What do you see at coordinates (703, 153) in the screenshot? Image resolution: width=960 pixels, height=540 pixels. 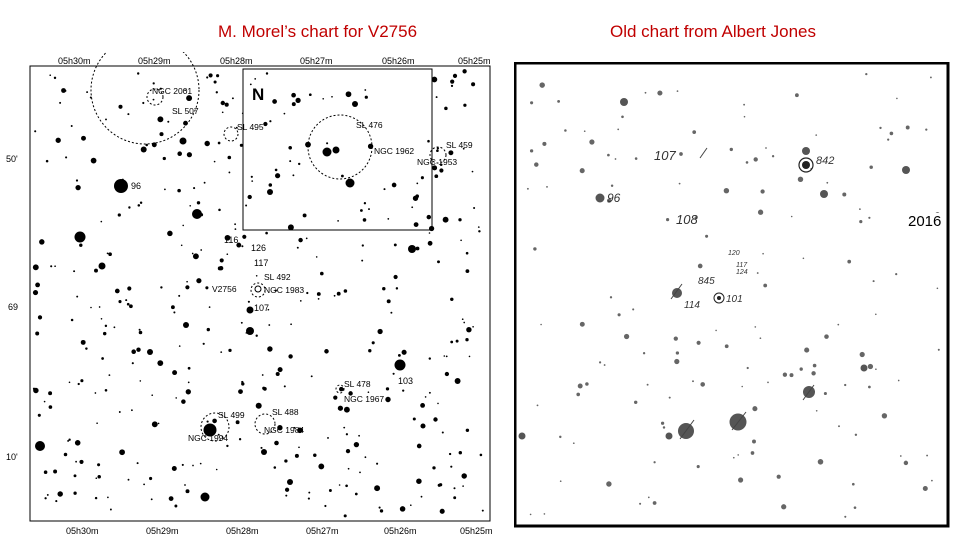 I see `tick-mark` at bounding box center [703, 153].